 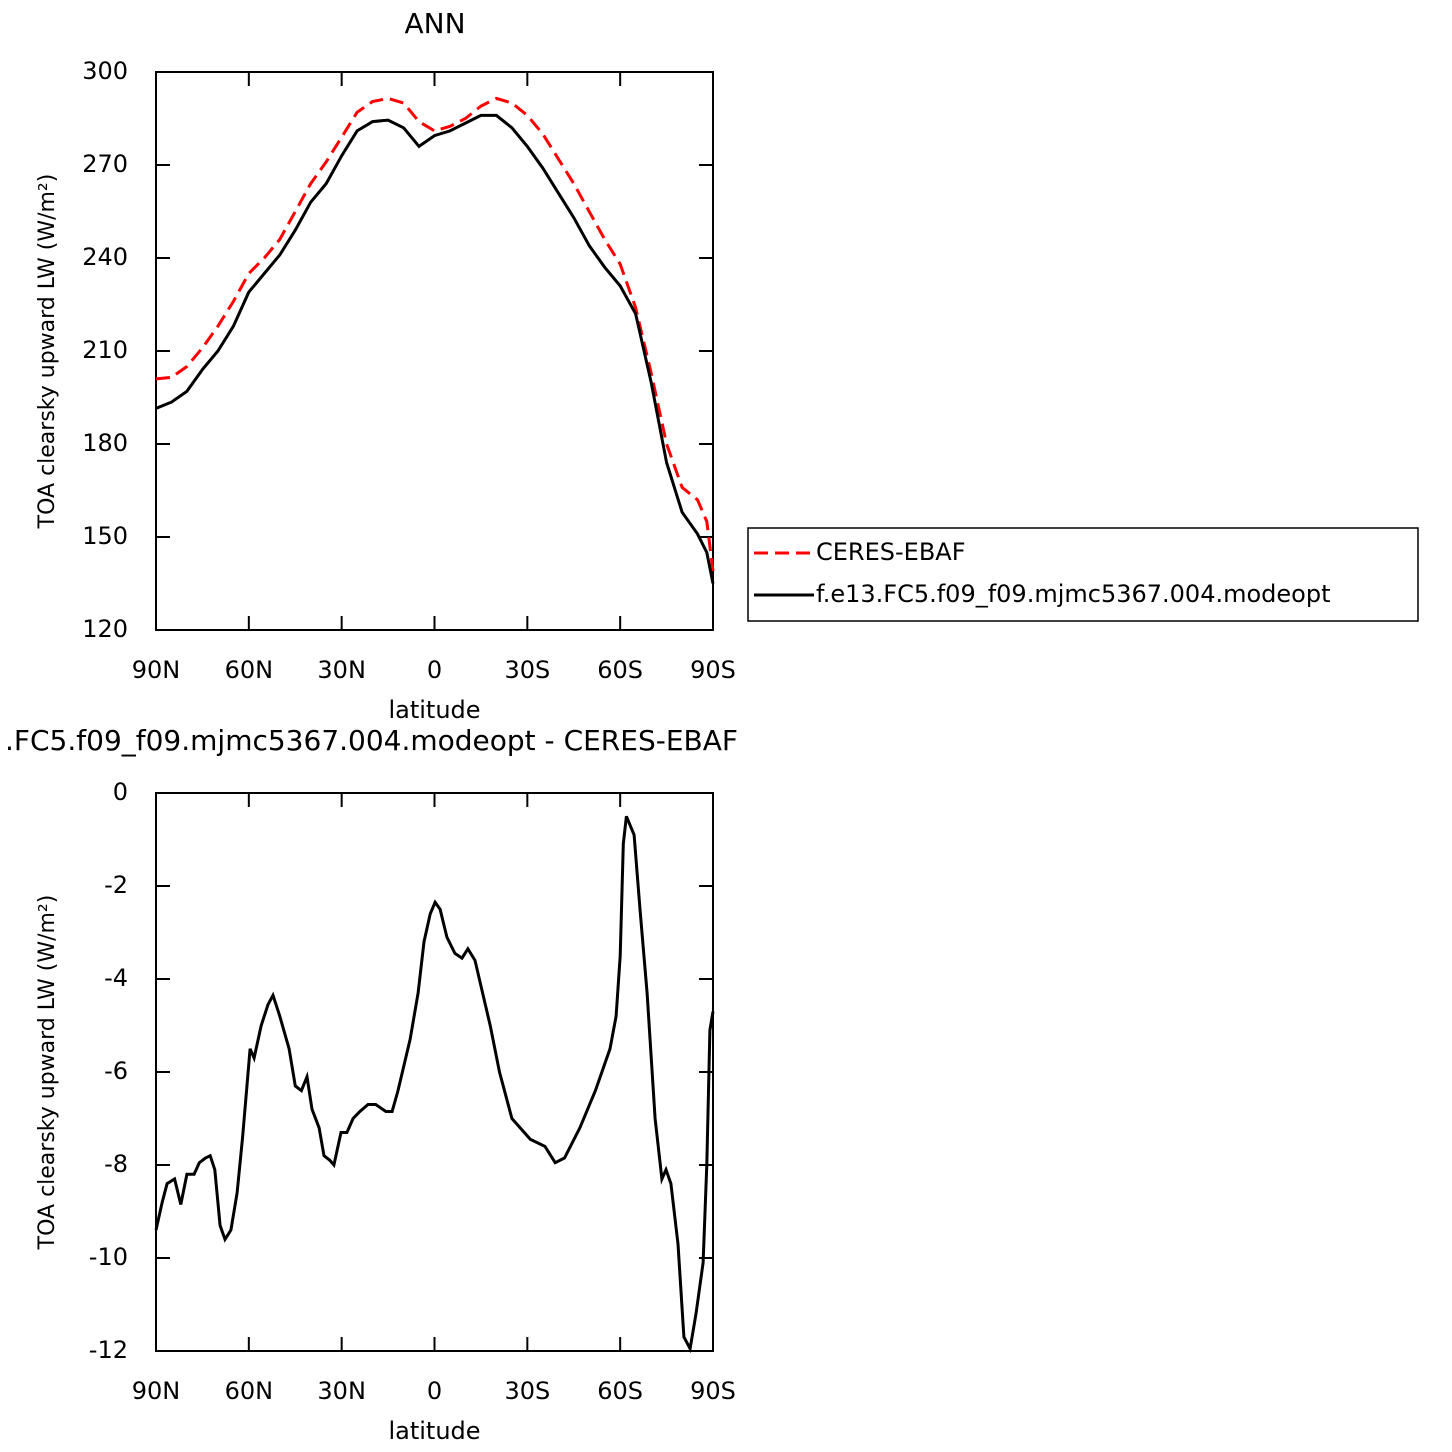 What do you see at coordinates (108, 1257) in the screenshot?
I see `y-tick-label: -10` at bounding box center [108, 1257].